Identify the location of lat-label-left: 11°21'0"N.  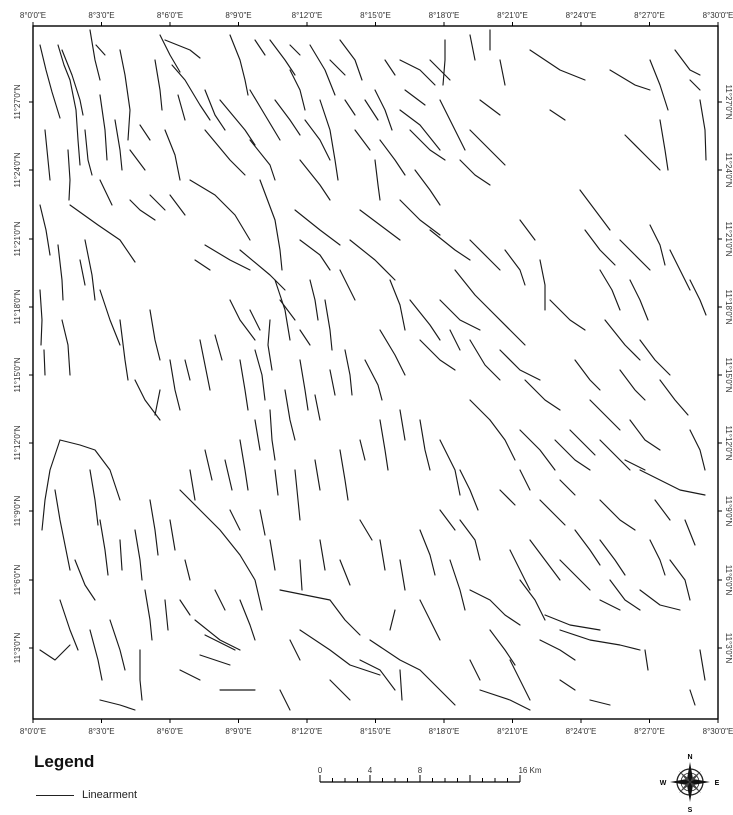
(17, 238).